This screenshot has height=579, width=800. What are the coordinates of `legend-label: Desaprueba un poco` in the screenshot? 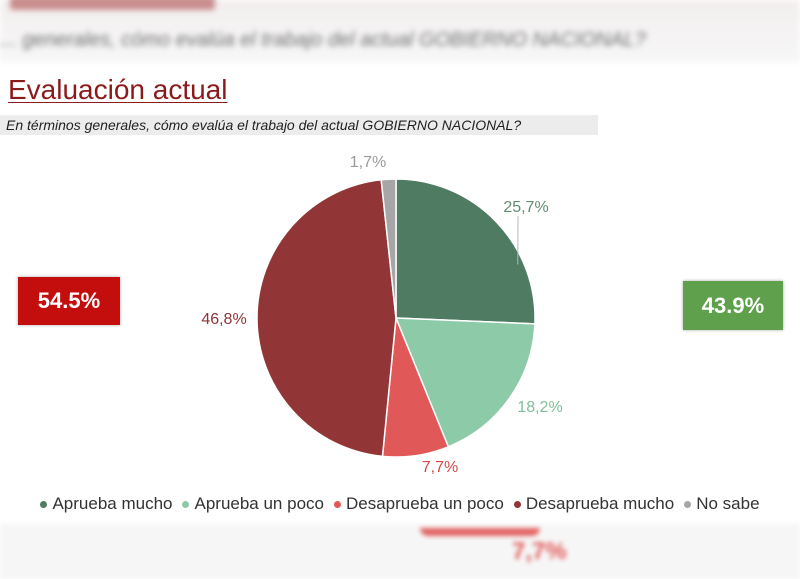 It's located at (424, 503).